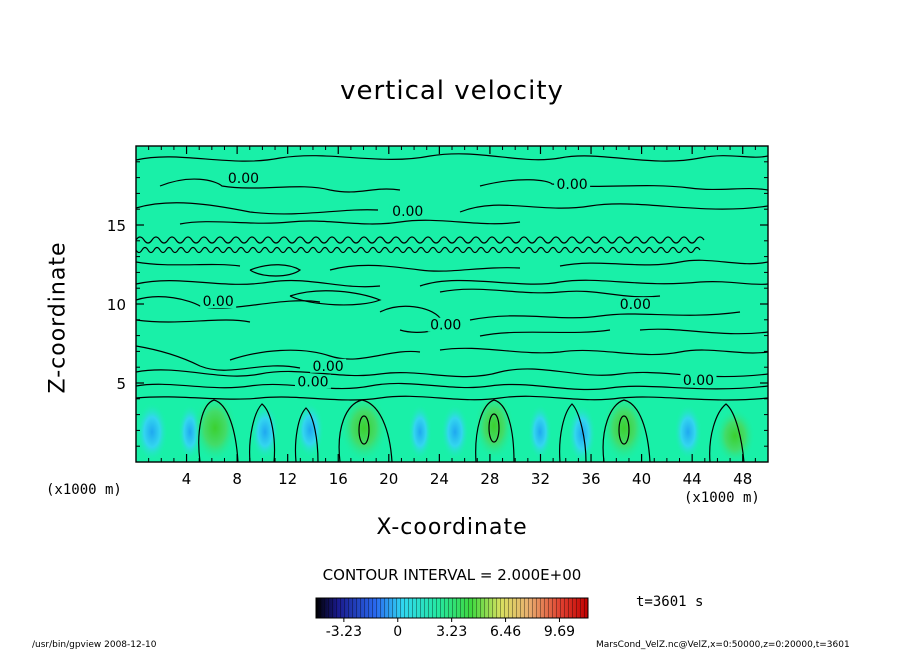 Image resolution: width=904 pixels, height=654 pixels. I want to click on contour-interval-label: CONTOUR INTERVAL = 2.000E+00, so click(452, 575).